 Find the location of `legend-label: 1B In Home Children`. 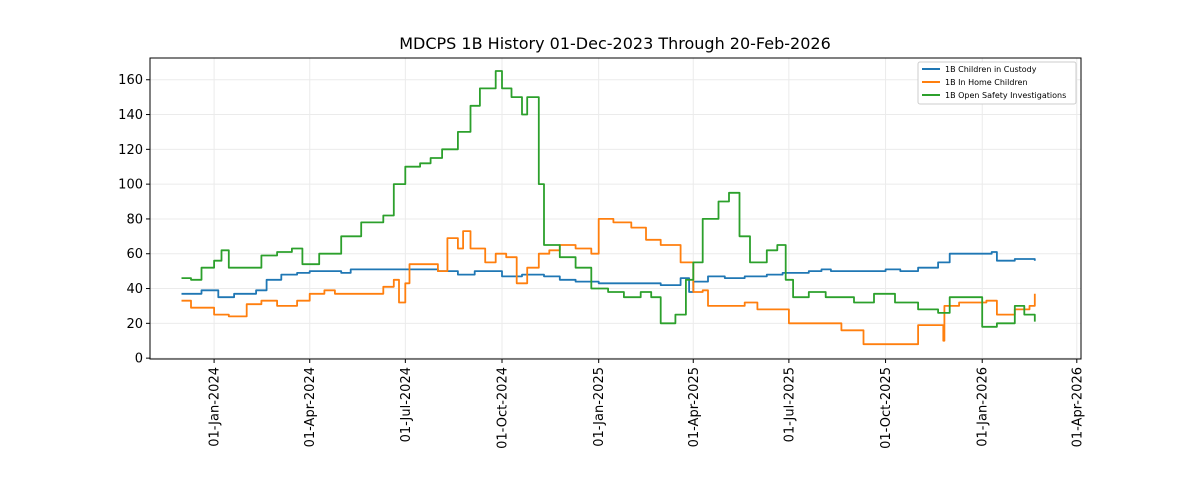

legend-label: 1B In Home Children is located at coordinates (986, 82).